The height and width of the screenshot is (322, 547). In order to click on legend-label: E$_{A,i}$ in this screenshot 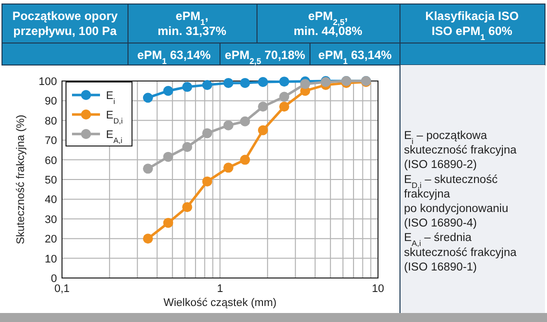, I will do `click(114, 136)`.